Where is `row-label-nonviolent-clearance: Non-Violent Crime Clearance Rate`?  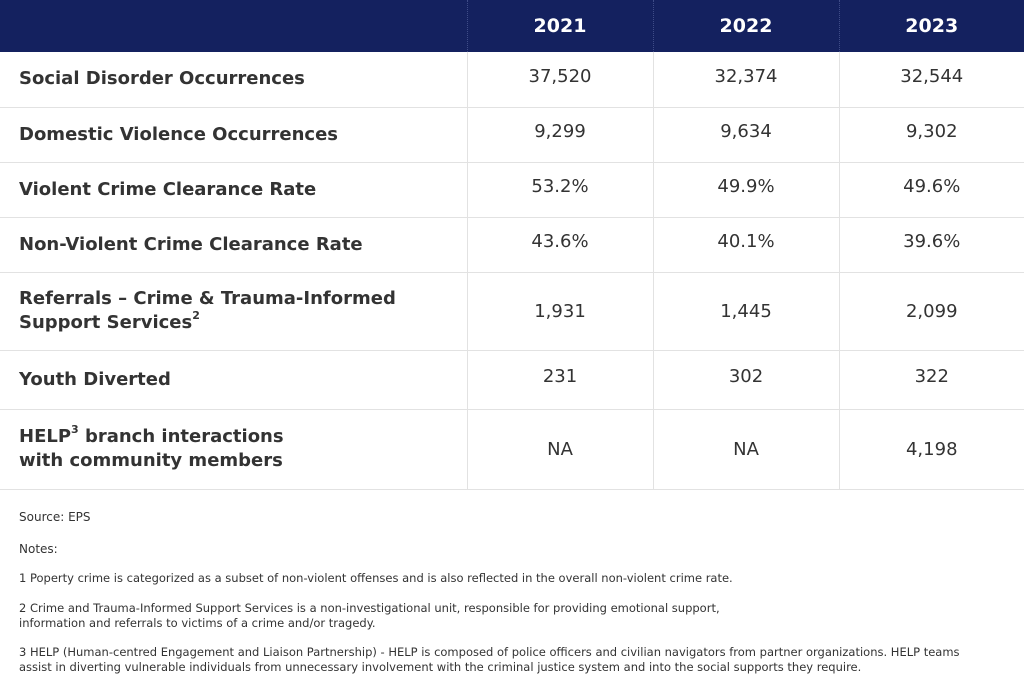
row-label-nonviolent-clearance: Non-Violent Crime Clearance Rate is located at coordinates (233, 244).